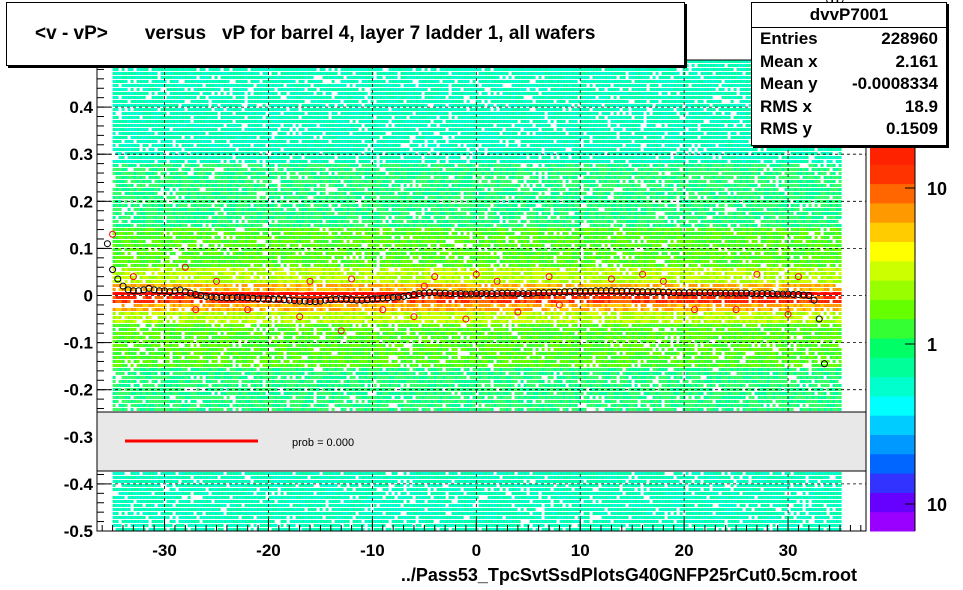 The image size is (963, 590). I want to click on x-tick-label: 10, so click(580, 550).